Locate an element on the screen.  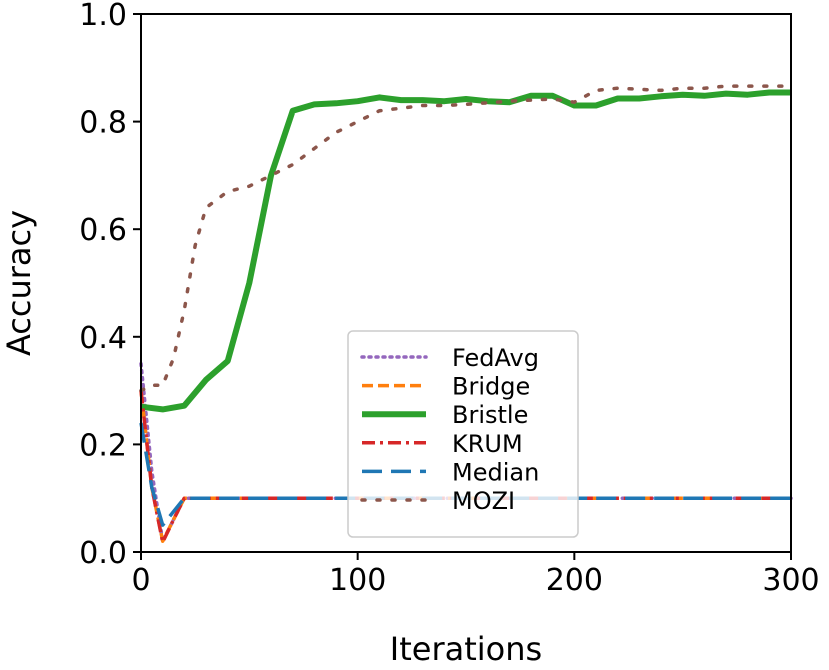
y-tick-label: 1.0 is located at coordinates (103, 16).